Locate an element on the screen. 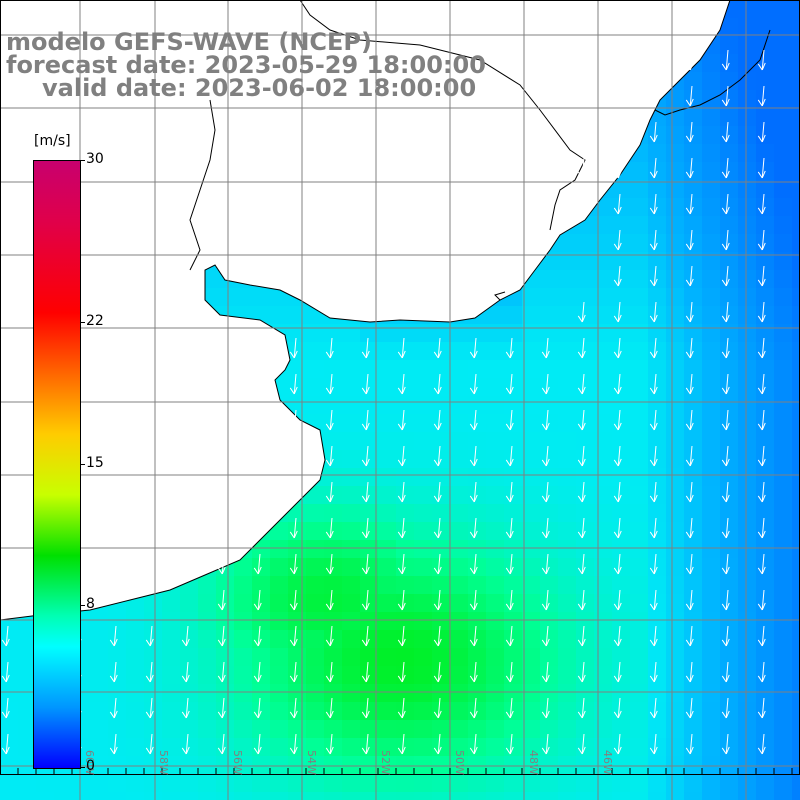  colorbar-unit: [m/s] is located at coordinates (52, 141).